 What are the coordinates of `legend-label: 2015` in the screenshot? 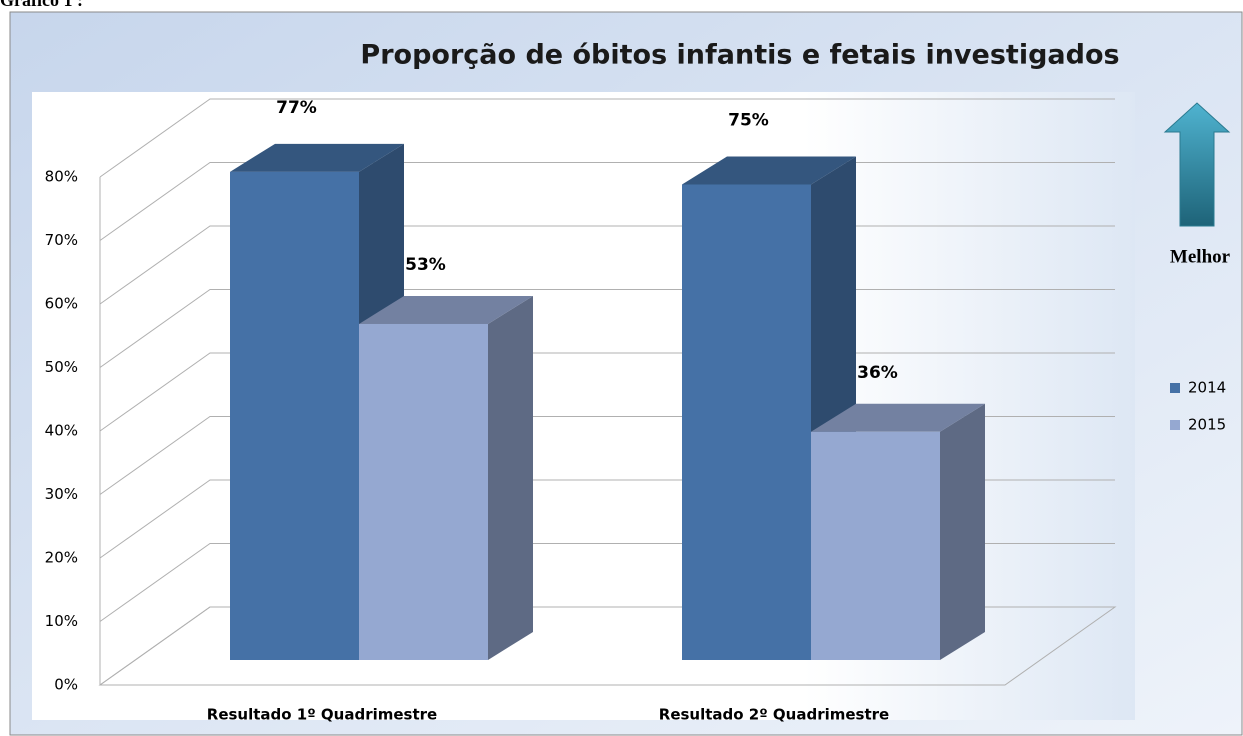 It's located at (1207, 425).